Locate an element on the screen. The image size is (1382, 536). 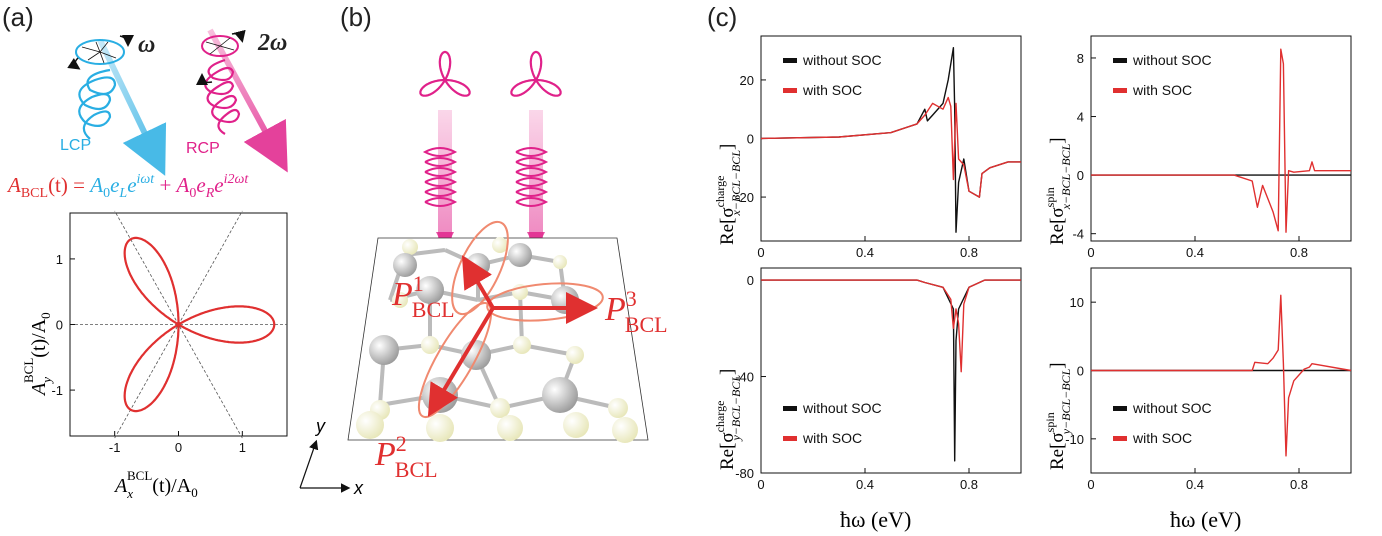
beam-trefoil-right is located at coordinates (536, 73).